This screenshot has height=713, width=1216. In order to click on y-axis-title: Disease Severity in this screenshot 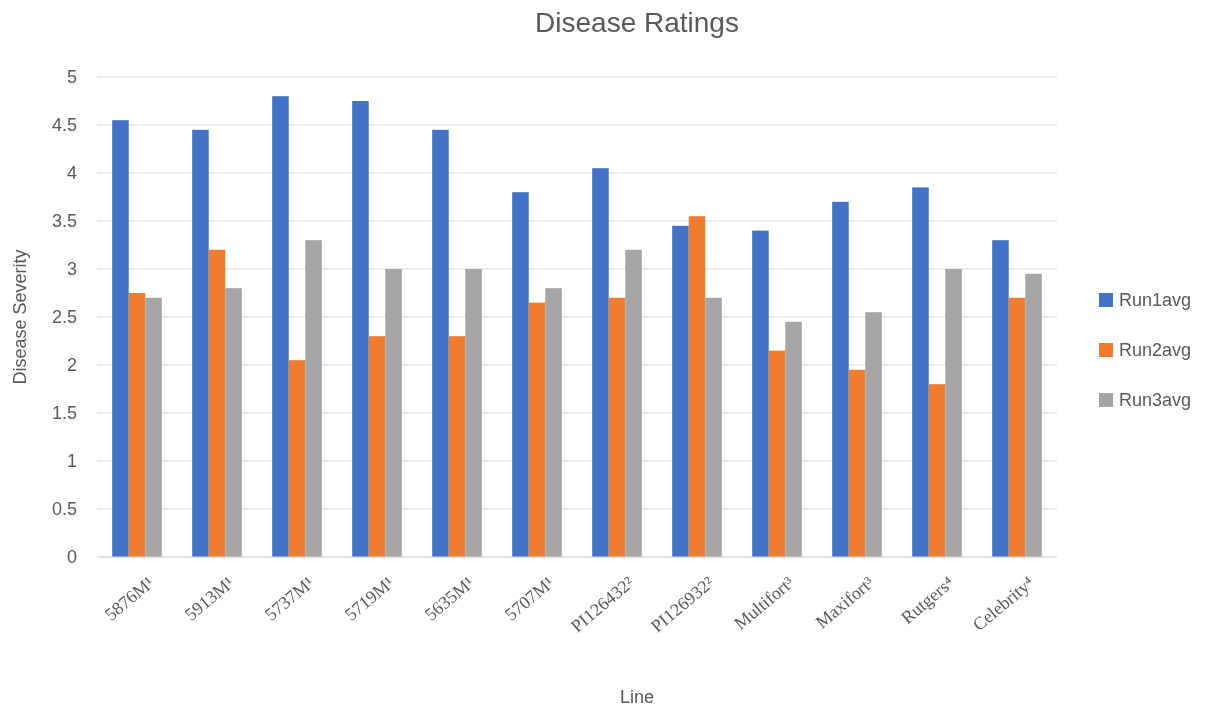, I will do `click(20, 317)`.